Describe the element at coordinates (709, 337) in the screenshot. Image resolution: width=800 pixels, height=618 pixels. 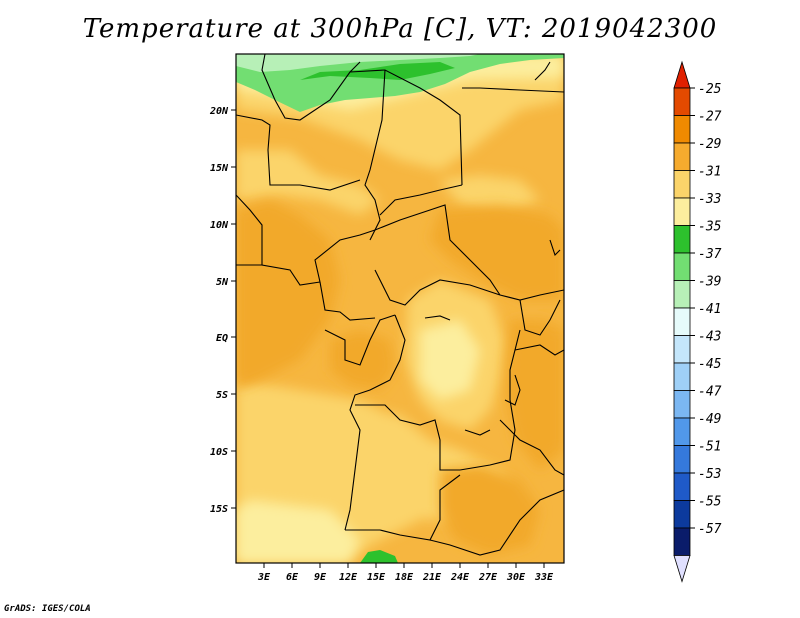
I see `colorbar-label: -43` at that location.